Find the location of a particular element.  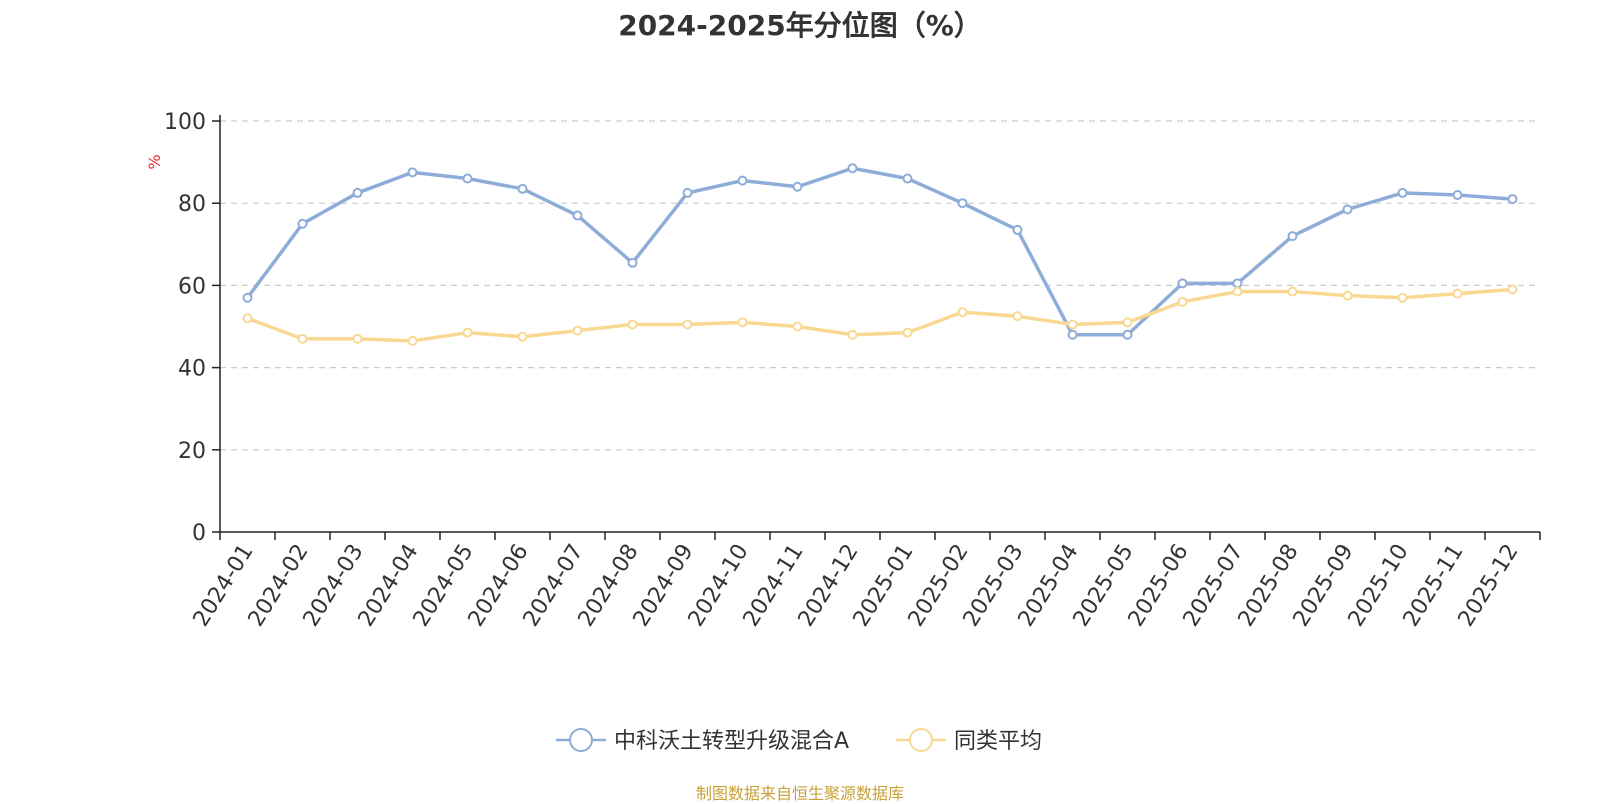

legend-label: 中科沃土转型升级混合A is located at coordinates (731, 741).